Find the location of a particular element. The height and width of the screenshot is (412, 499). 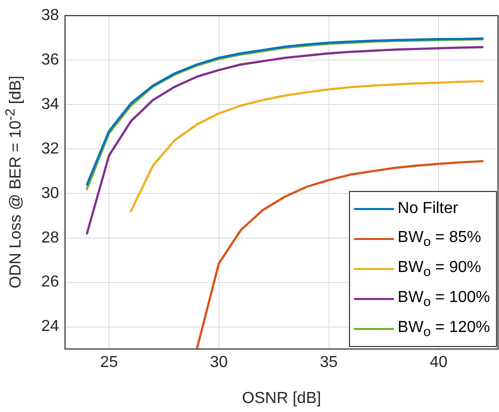

legend-label: BW$_{o}$ = 120% is located at coordinates (444, 329).